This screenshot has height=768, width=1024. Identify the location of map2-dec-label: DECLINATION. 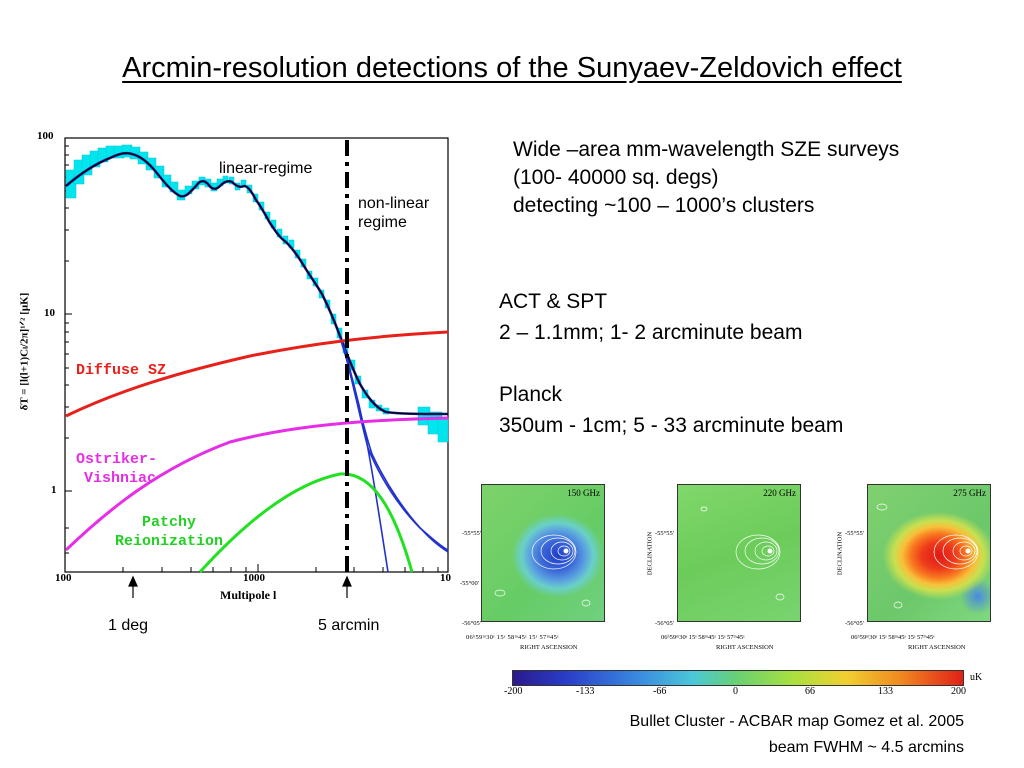
(650, 553).